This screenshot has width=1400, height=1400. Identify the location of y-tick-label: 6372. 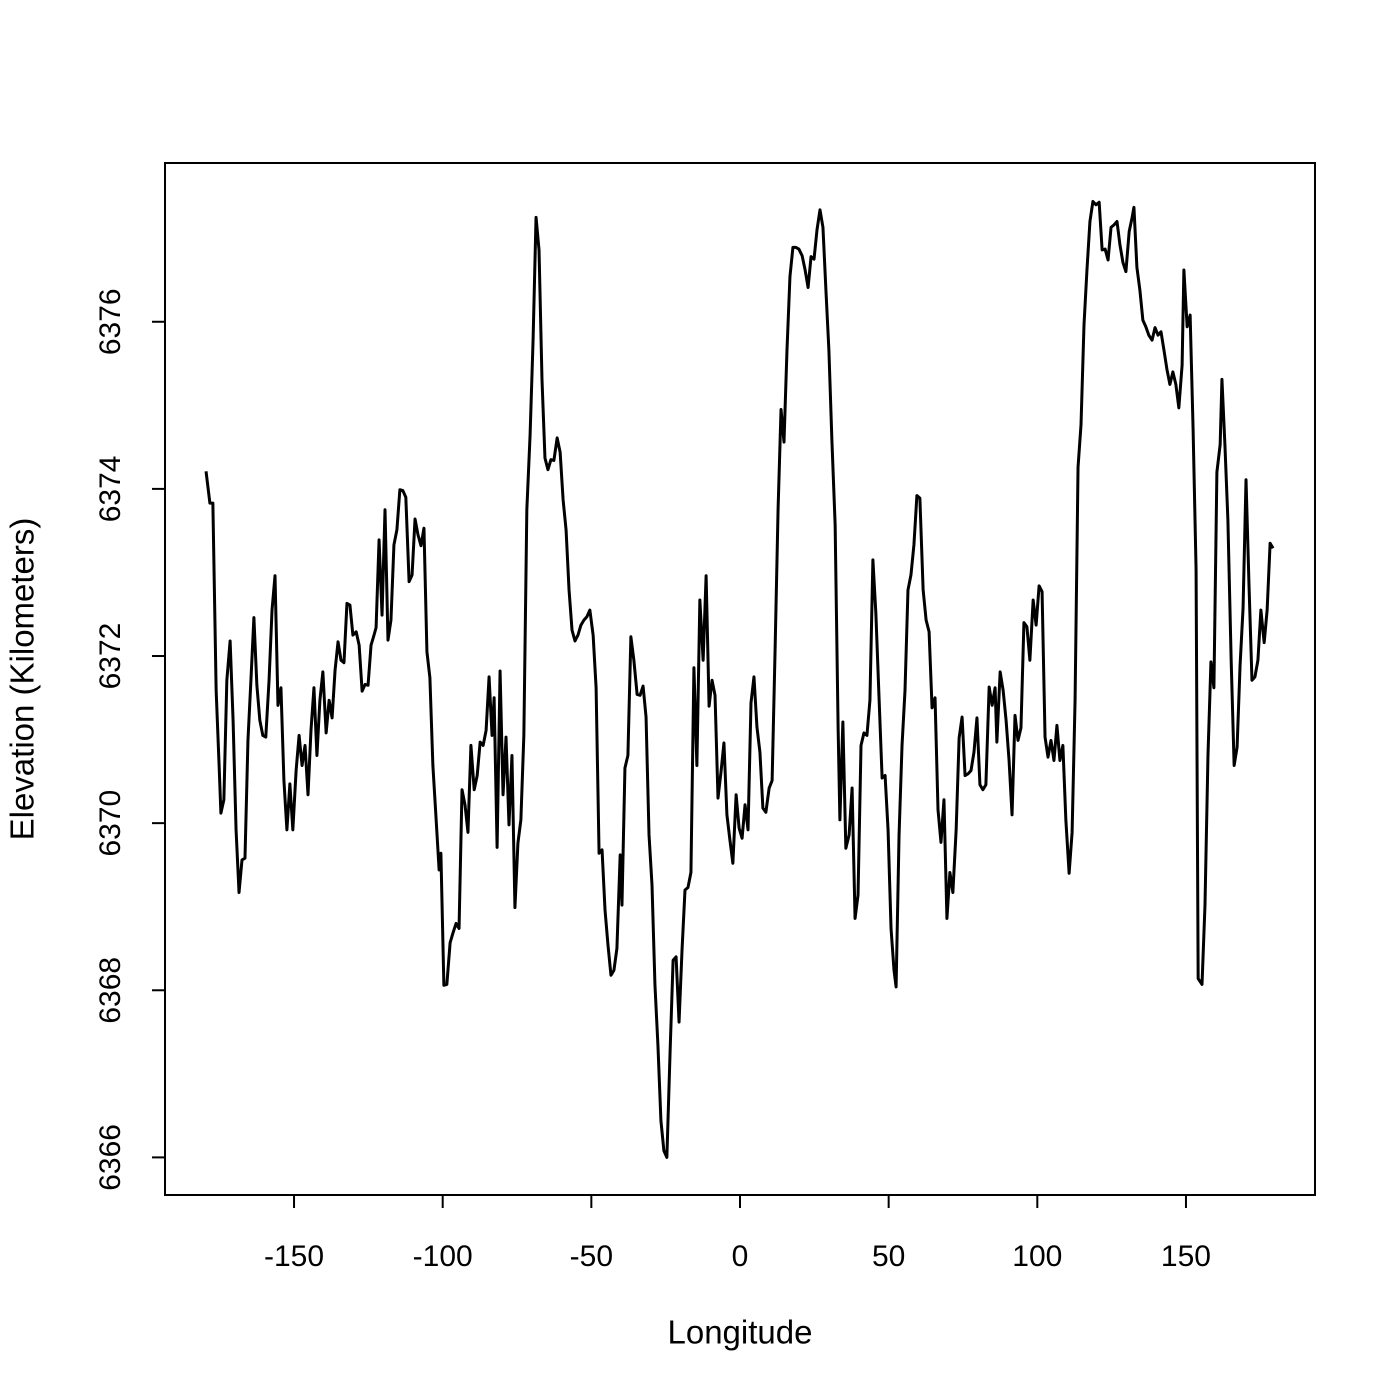
(110, 656).